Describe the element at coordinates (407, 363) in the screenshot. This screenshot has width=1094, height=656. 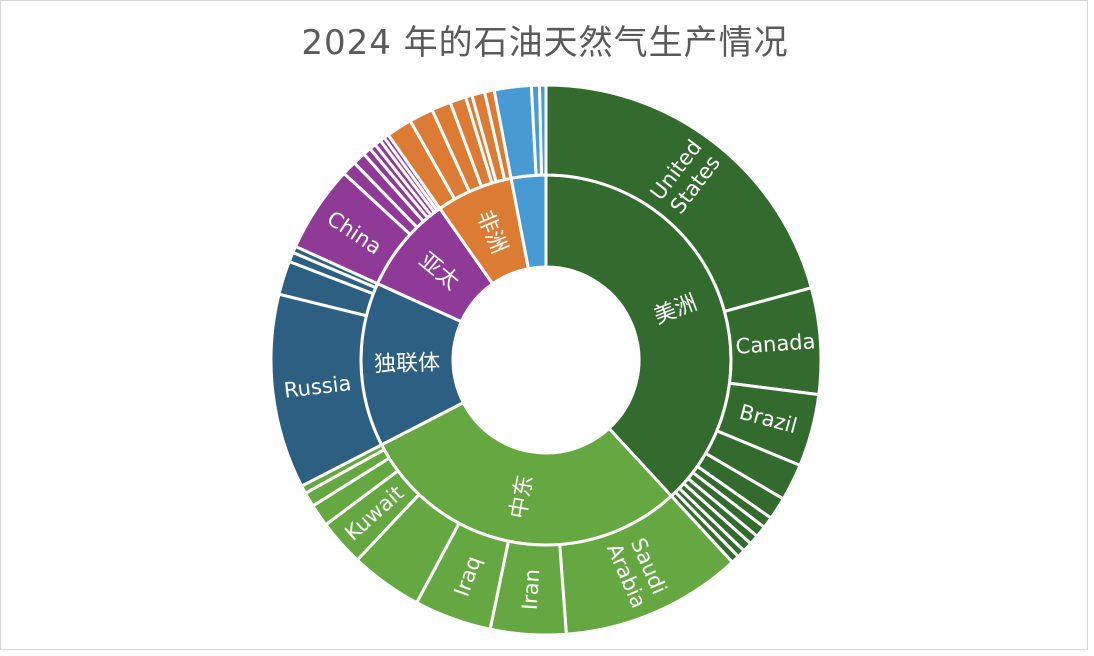
I see `label-region-独联体: 独联体` at that location.